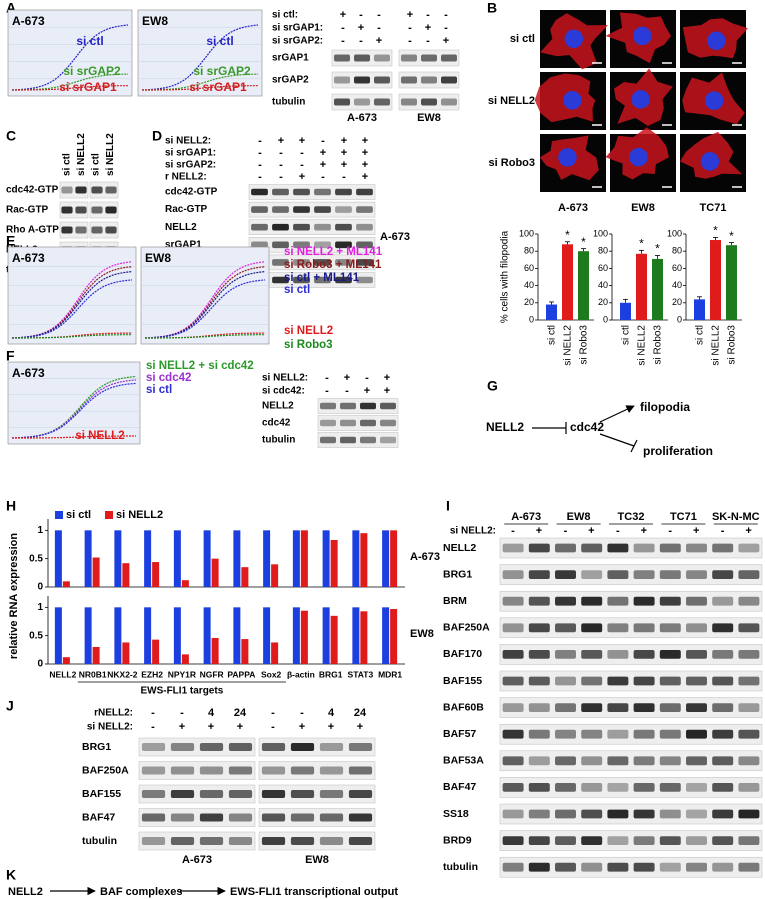 The height and width of the screenshot is (899, 765). What do you see at coordinates (141, 892) in the screenshot?
I see `diagram-node: BAF complexes` at bounding box center [141, 892].